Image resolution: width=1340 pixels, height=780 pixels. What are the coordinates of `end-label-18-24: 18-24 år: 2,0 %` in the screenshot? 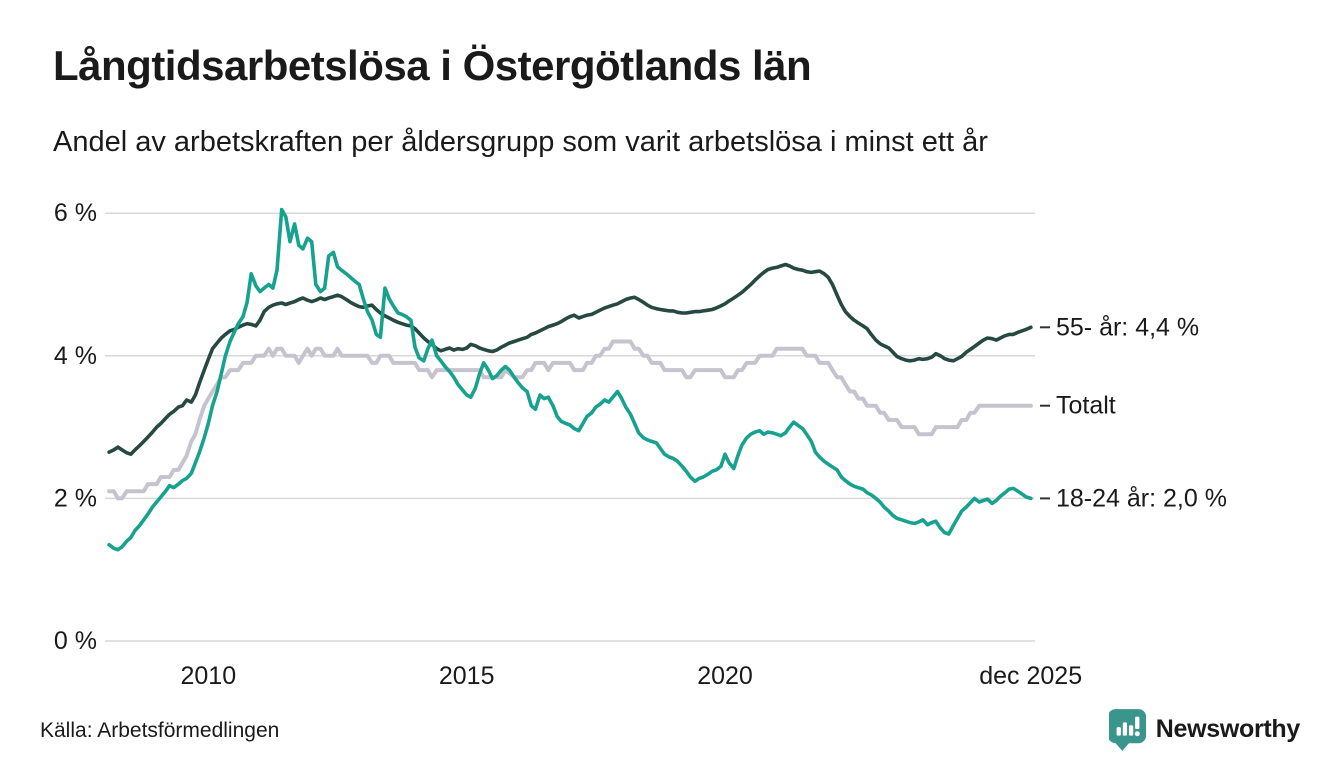 It's located at (1133, 498).